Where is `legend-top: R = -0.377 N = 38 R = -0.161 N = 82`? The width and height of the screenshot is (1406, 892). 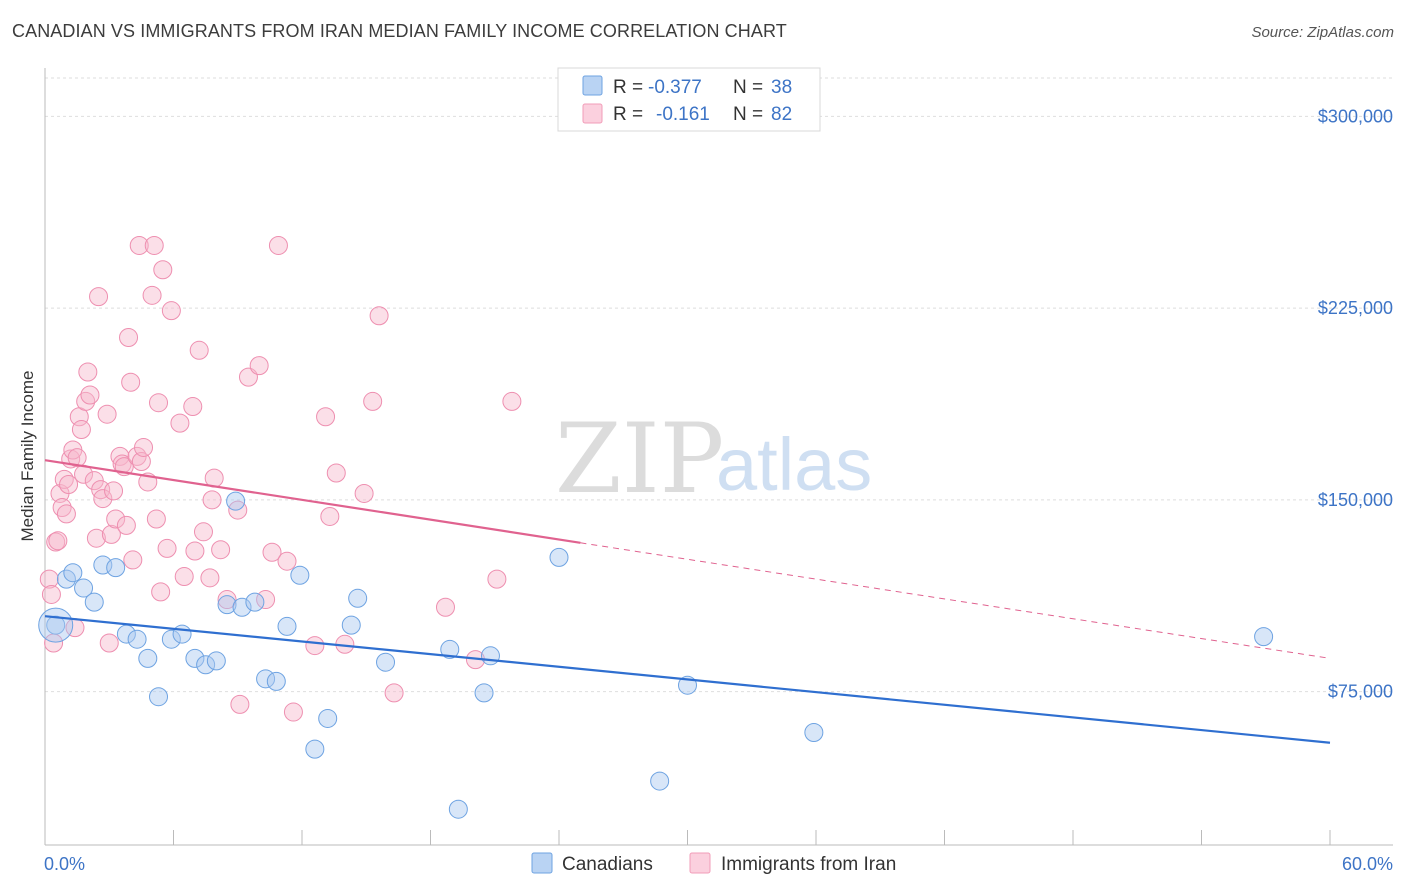 legend-top: R = -0.377 N = 38 R = -0.161 N = 82 is located at coordinates (689, 99).